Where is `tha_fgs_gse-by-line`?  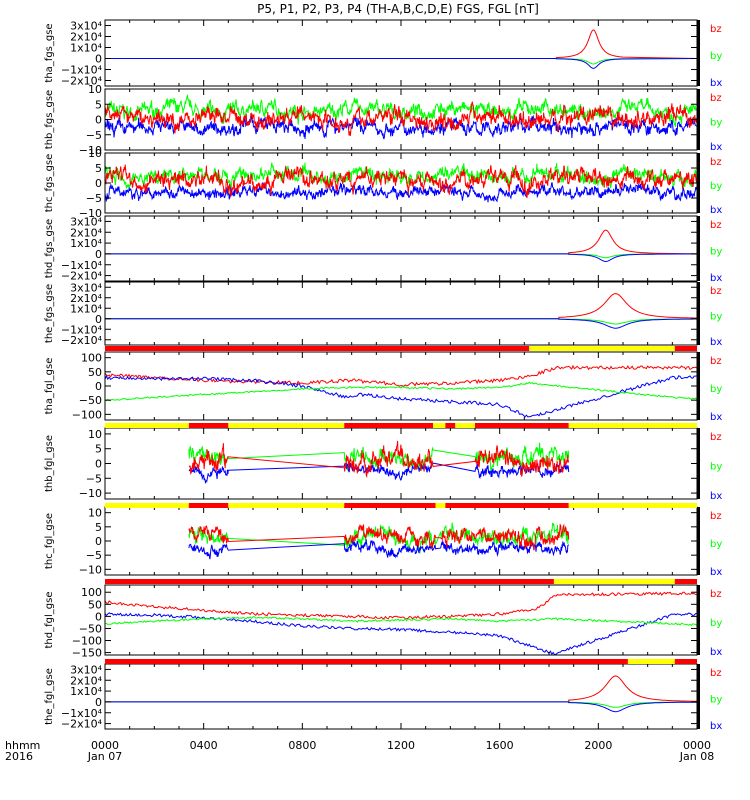
tha_fgs_gse-by-line is located at coordinates (401, 61).